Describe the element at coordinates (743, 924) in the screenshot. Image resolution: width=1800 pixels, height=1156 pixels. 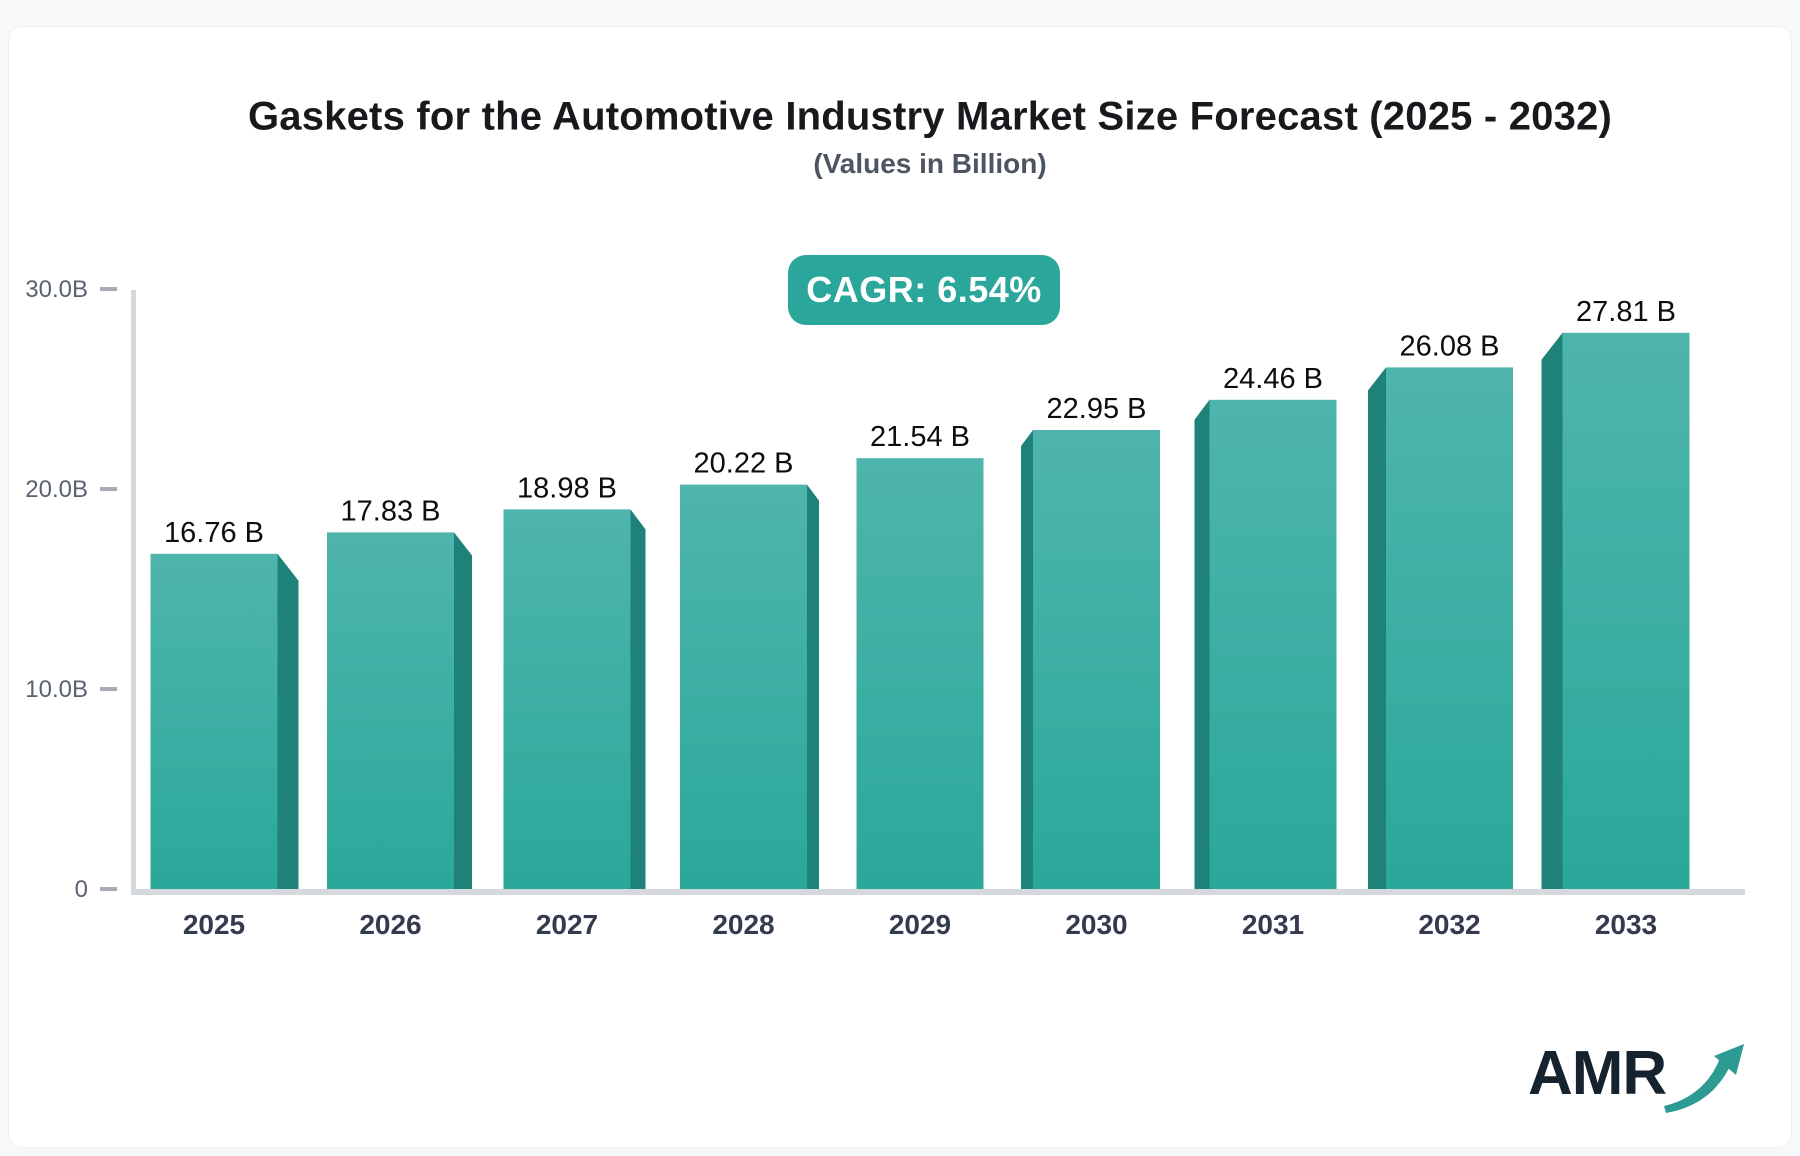
I see `x-tick-label-2028: 2028` at that location.